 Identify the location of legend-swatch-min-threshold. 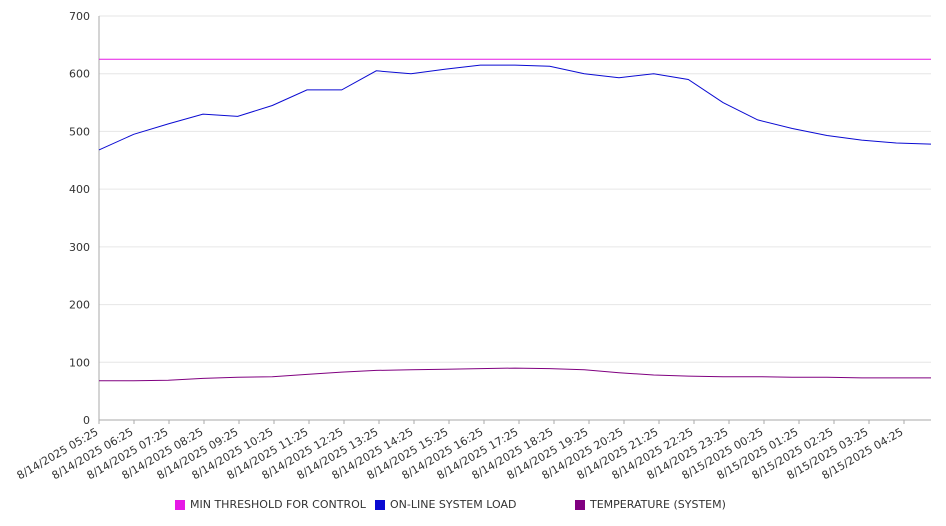
(180, 504).